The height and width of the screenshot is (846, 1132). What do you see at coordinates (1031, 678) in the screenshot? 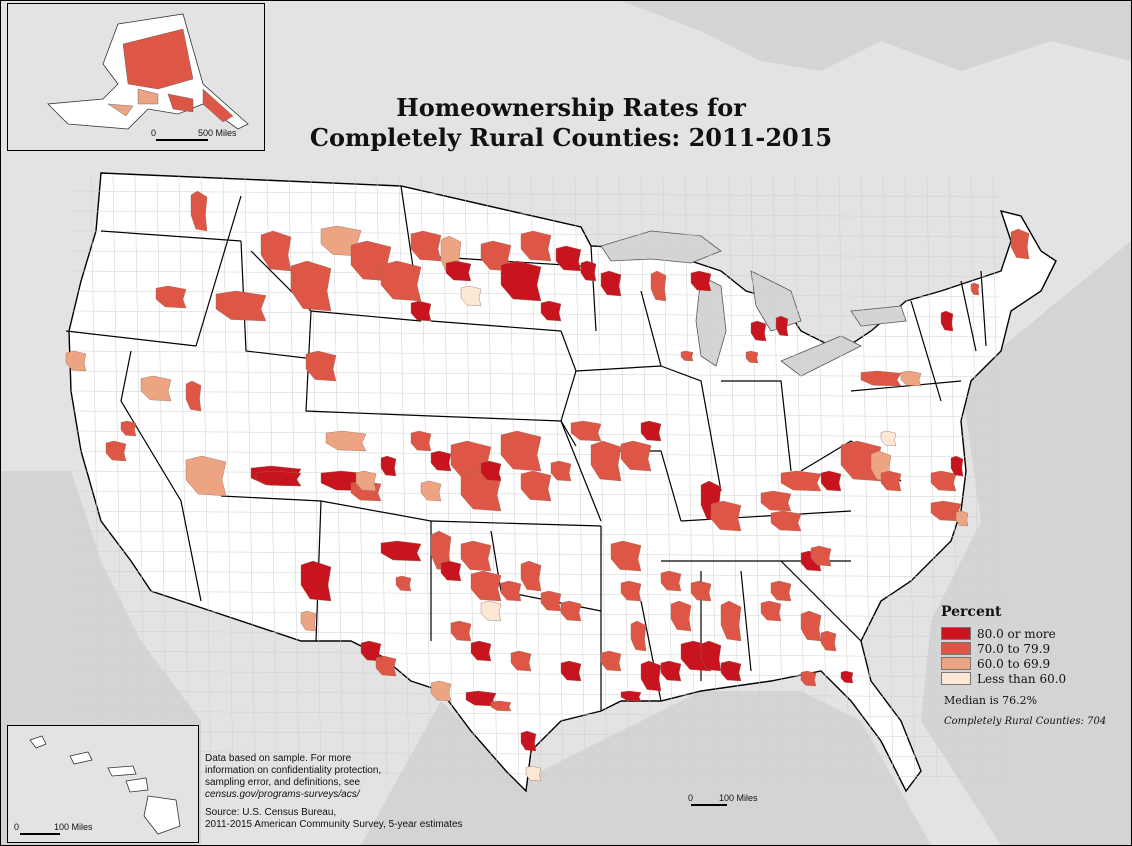
I see `legend-item: Less than 60.0` at bounding box center [1031, 678].